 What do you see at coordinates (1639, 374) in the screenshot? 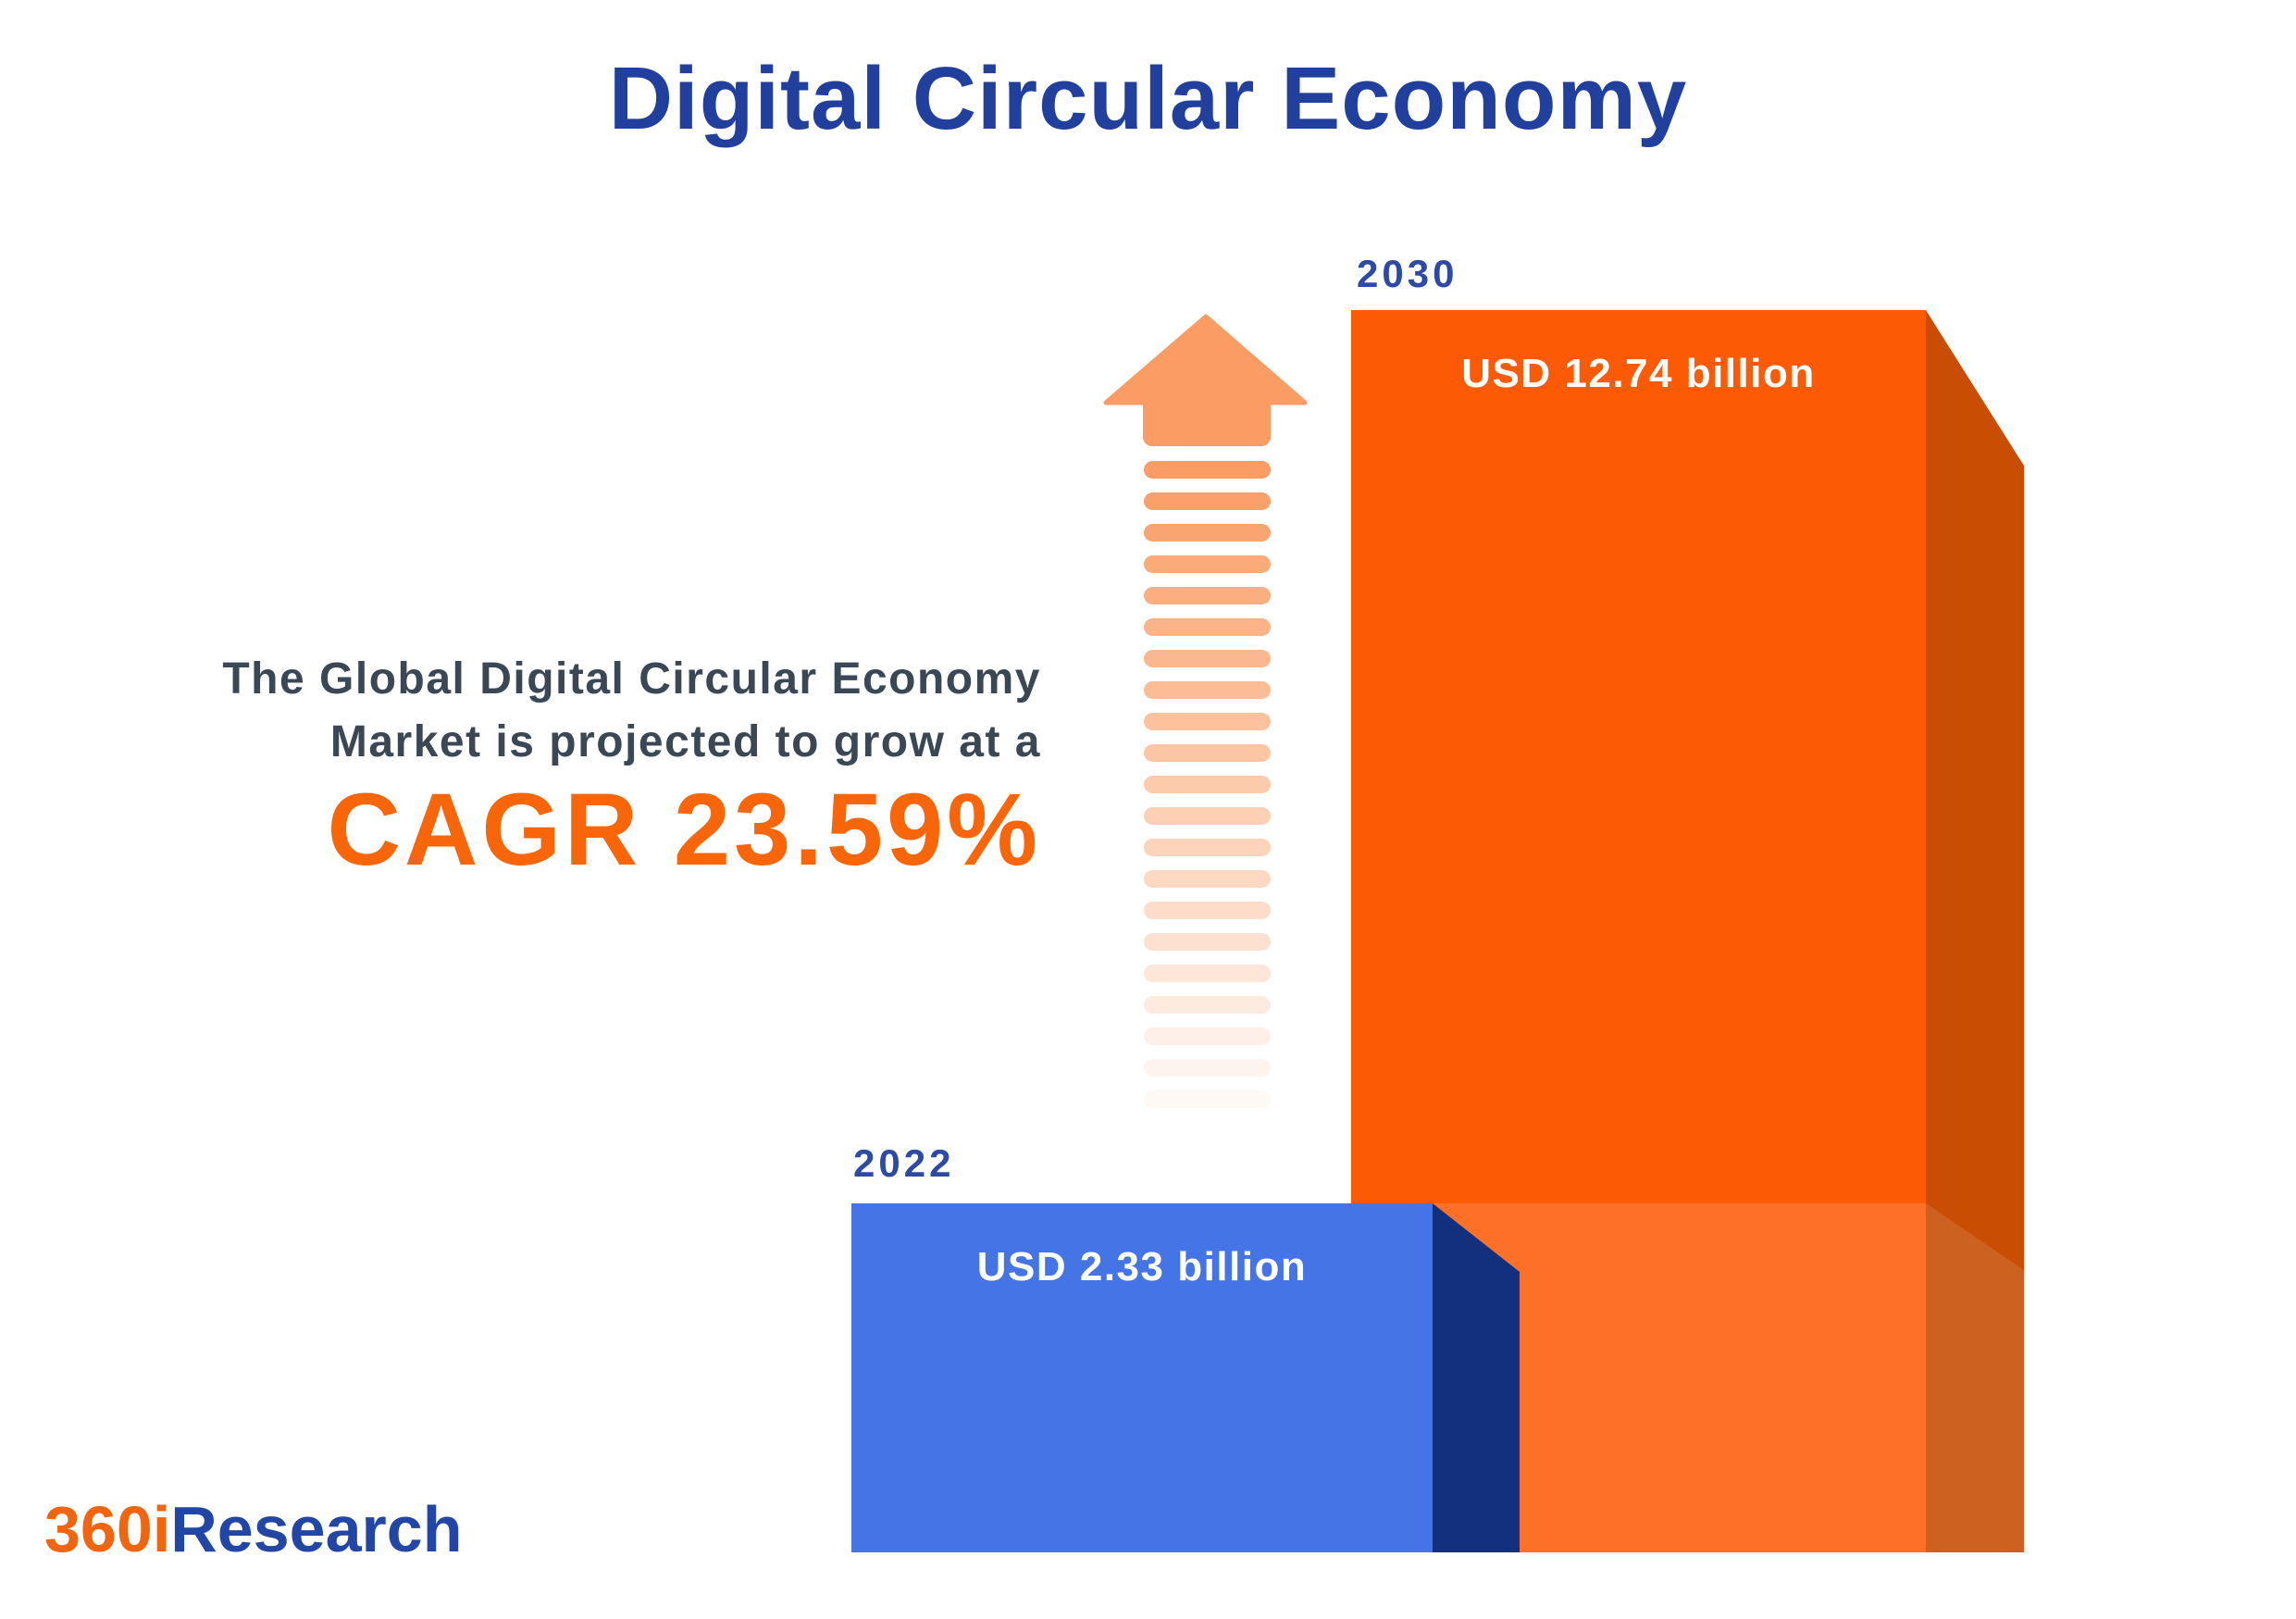
I see `bar-2030-value-label: USD 12.74 billion` at bounding box center [1639, 374].